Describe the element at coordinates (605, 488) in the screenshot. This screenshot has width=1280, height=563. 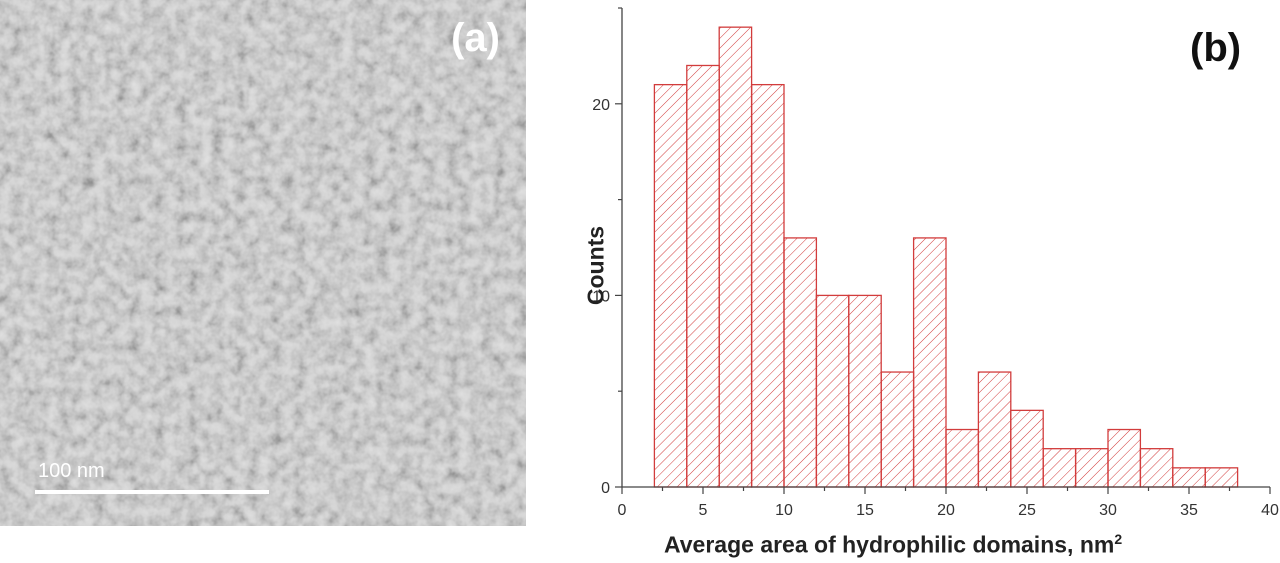
I see `y-tick-label: 0` at that location.